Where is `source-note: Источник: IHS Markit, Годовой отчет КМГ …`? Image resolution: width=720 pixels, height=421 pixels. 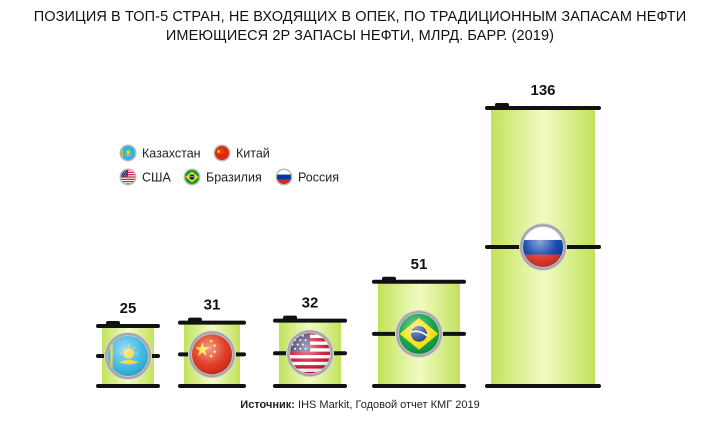 source-note: Источник: IHS Markit, Годовой отчет КМГ … is located at coordinates (360, 405).